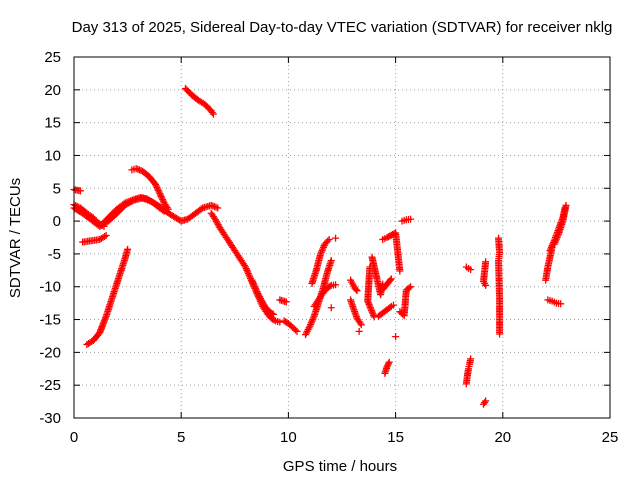 This screenshot has height=480, width=640. I want to click on y-tick-label: 5, so click(57, 188).